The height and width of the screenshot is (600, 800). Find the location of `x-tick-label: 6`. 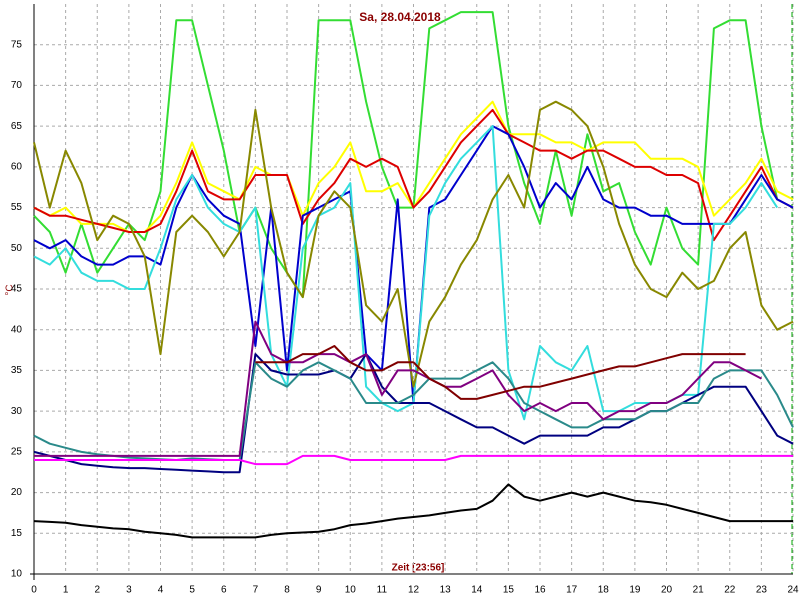

x-tick-label: 6 is located at coordinates (224, 590).